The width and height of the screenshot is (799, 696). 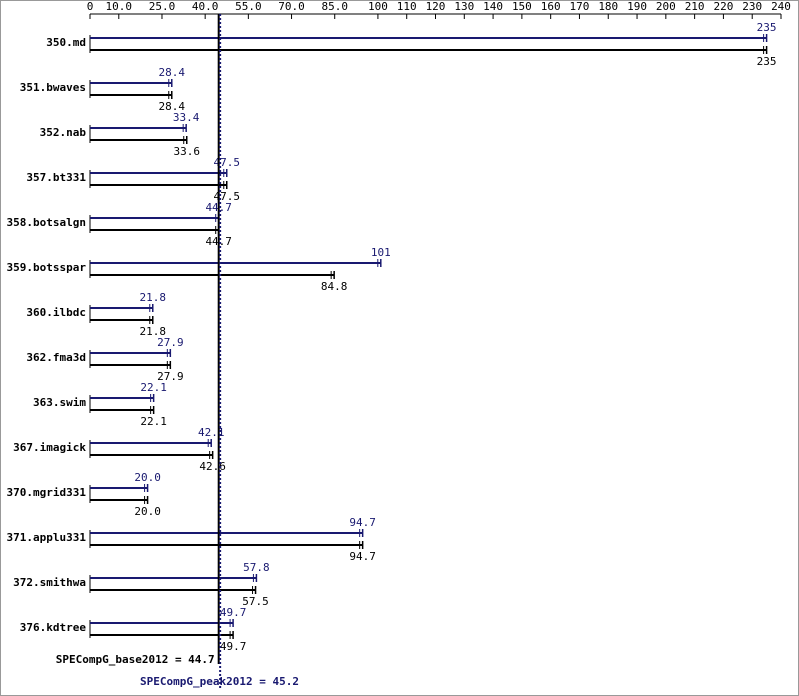 What do you see at coordinates (580, 6) in the screenshot?
I see `x-tick-label: 170` at bounding box center [580, 6].